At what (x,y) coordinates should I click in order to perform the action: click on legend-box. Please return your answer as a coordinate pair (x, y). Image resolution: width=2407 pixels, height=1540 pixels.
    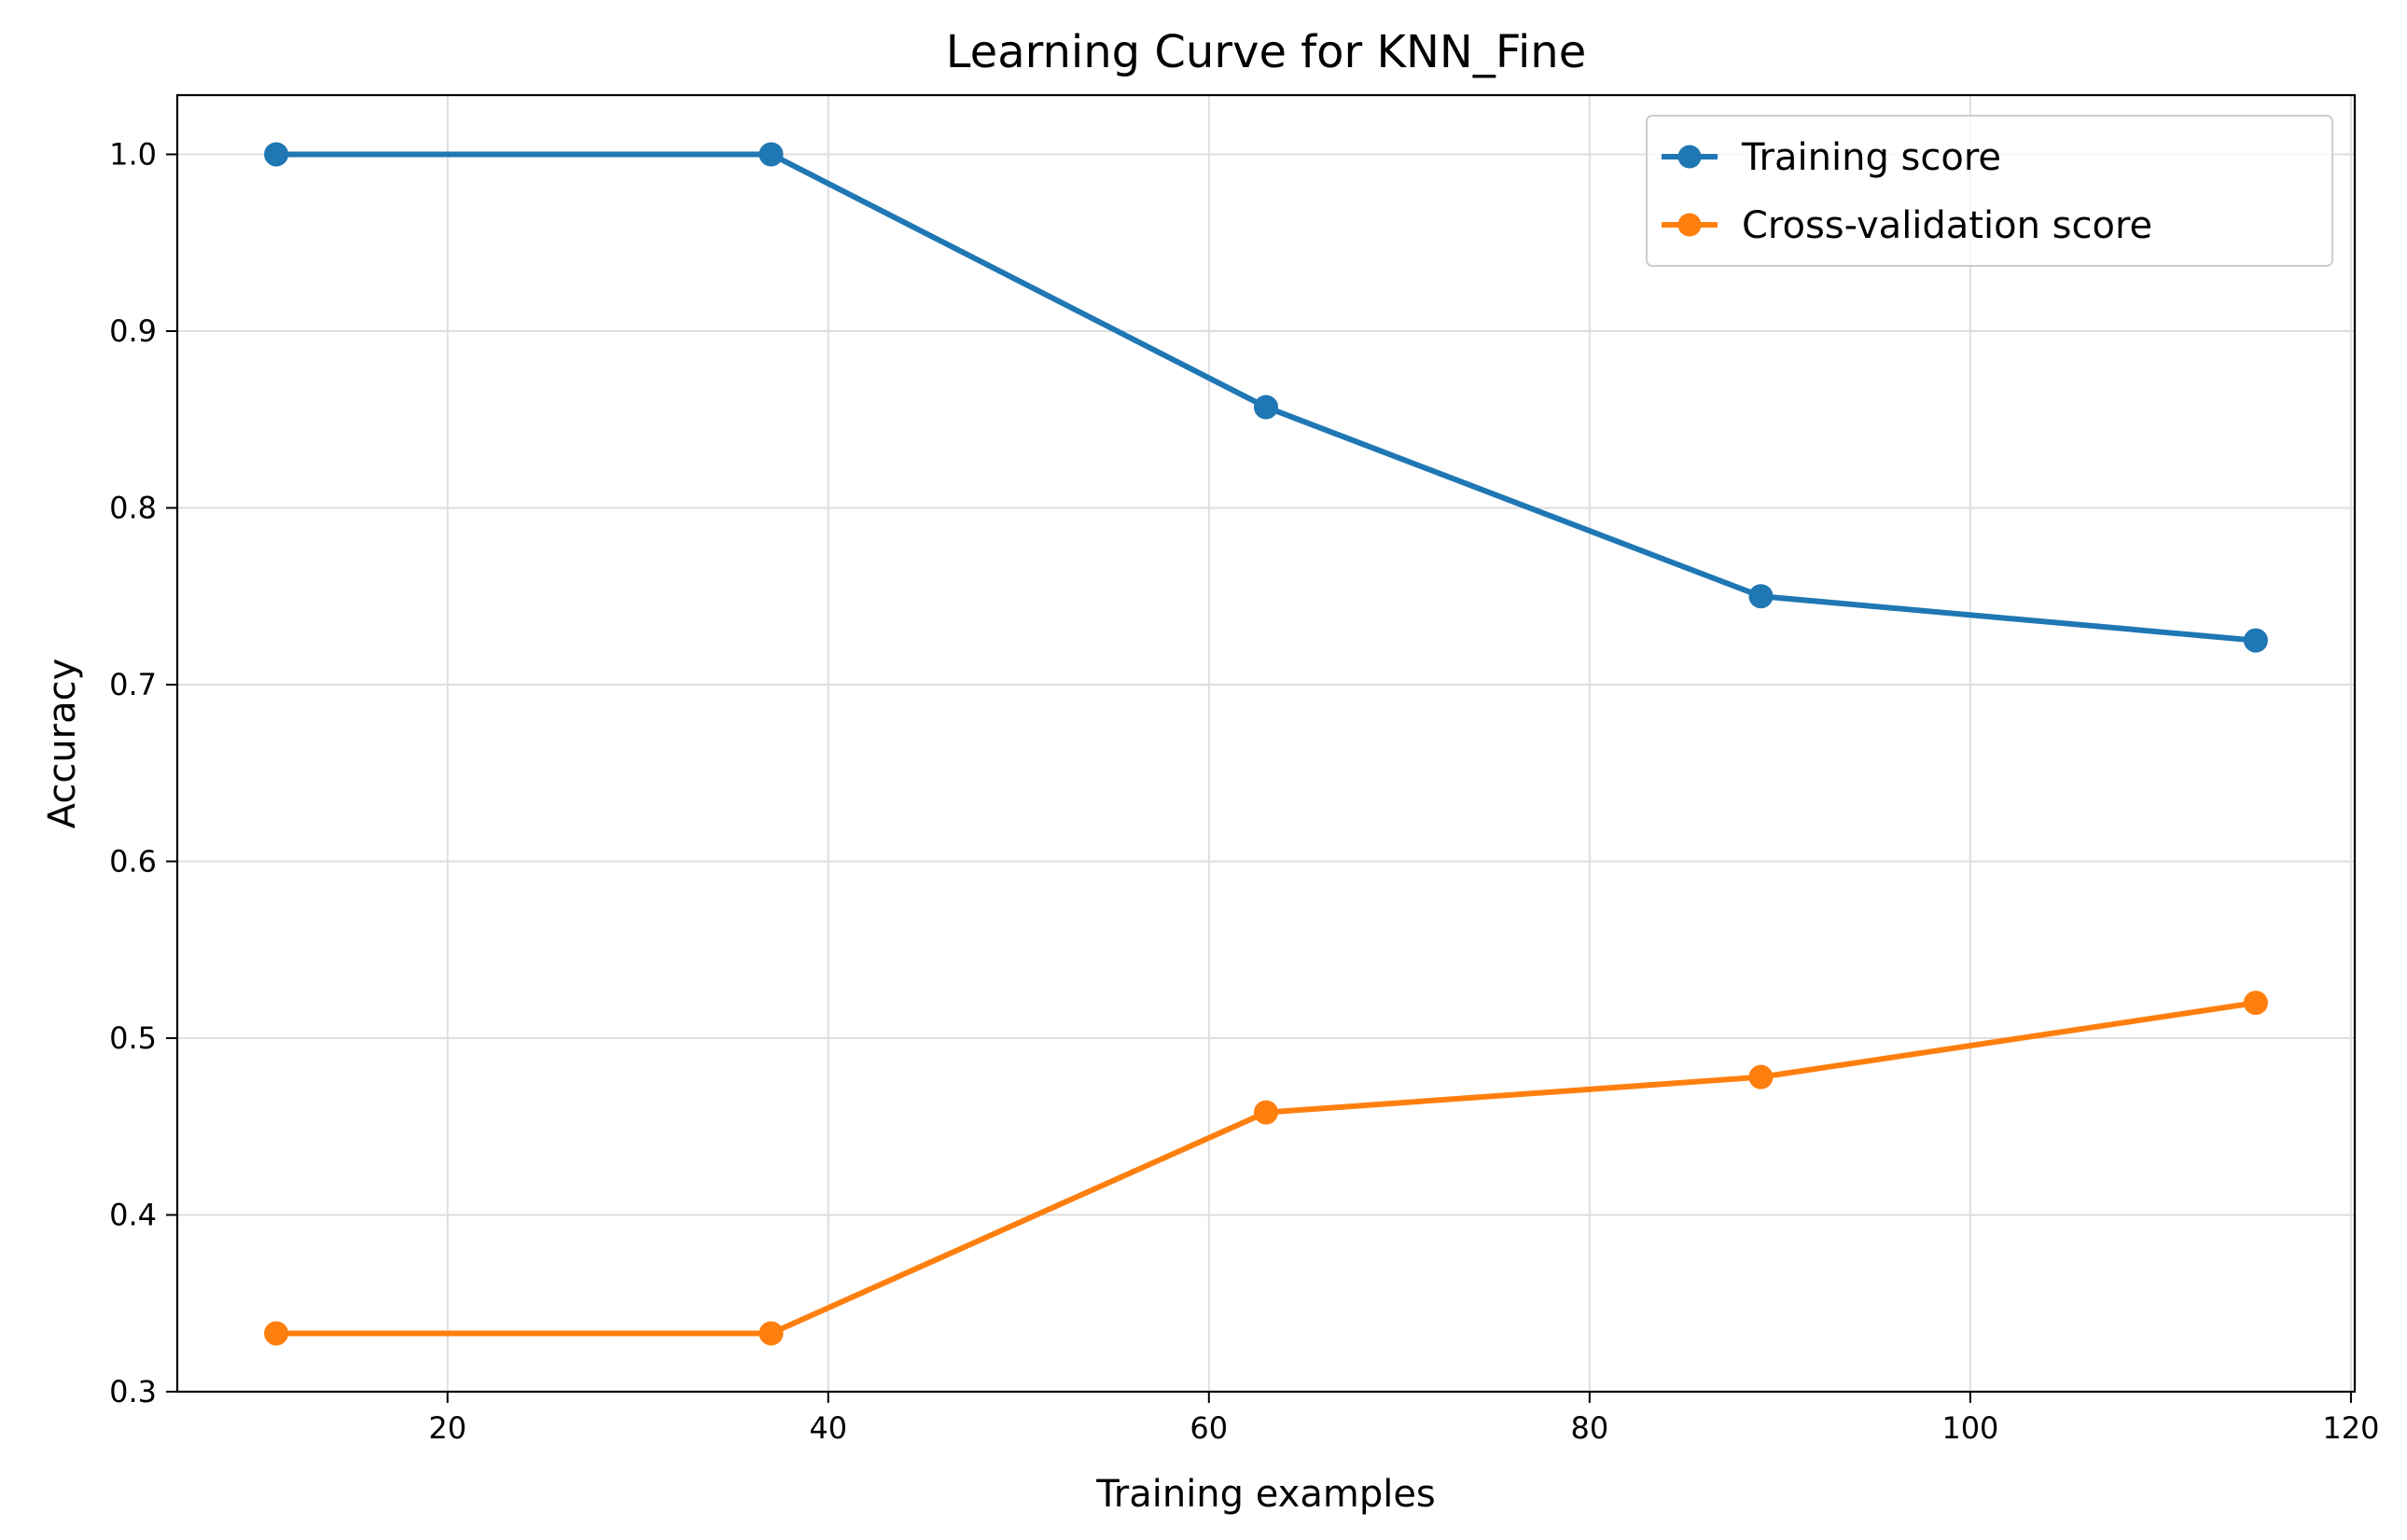
    Looking at the image, I should click on (1989, 191).